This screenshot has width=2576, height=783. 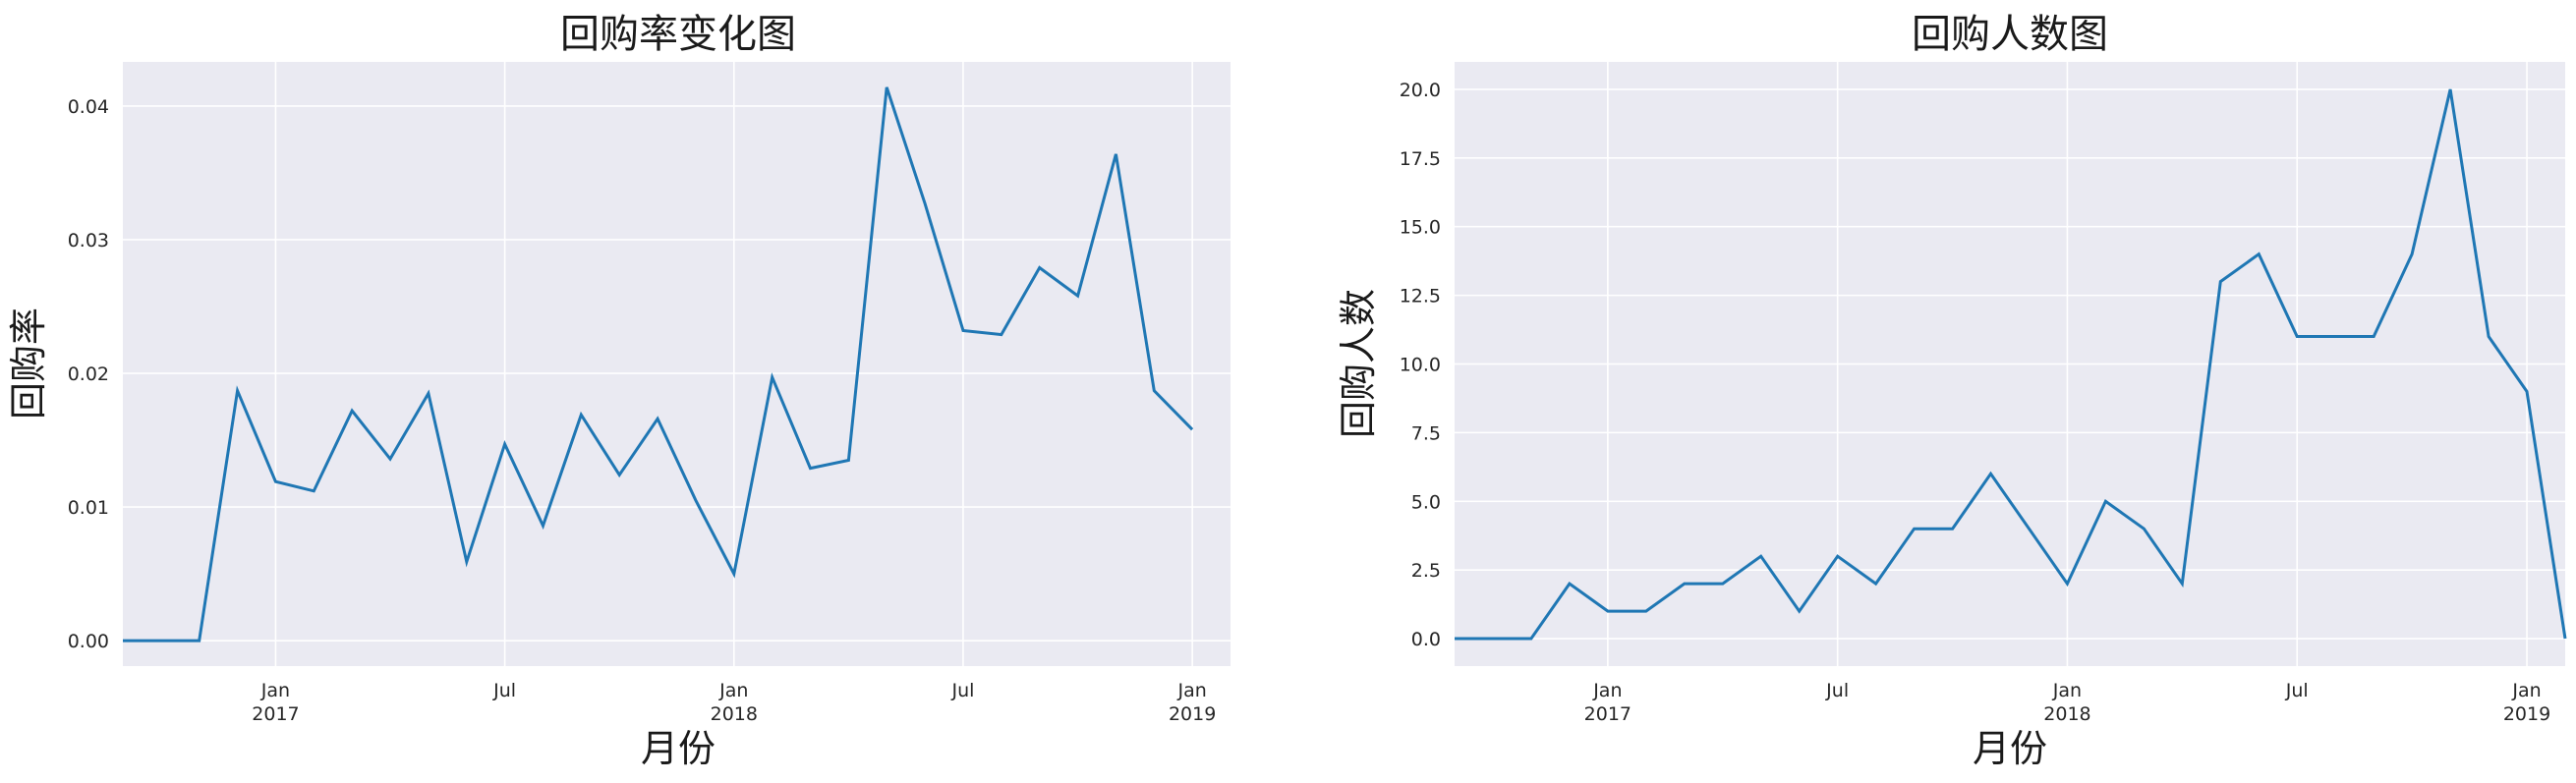 I want to click on y-tick-label: 10.0, so click(x=1420, y=365).